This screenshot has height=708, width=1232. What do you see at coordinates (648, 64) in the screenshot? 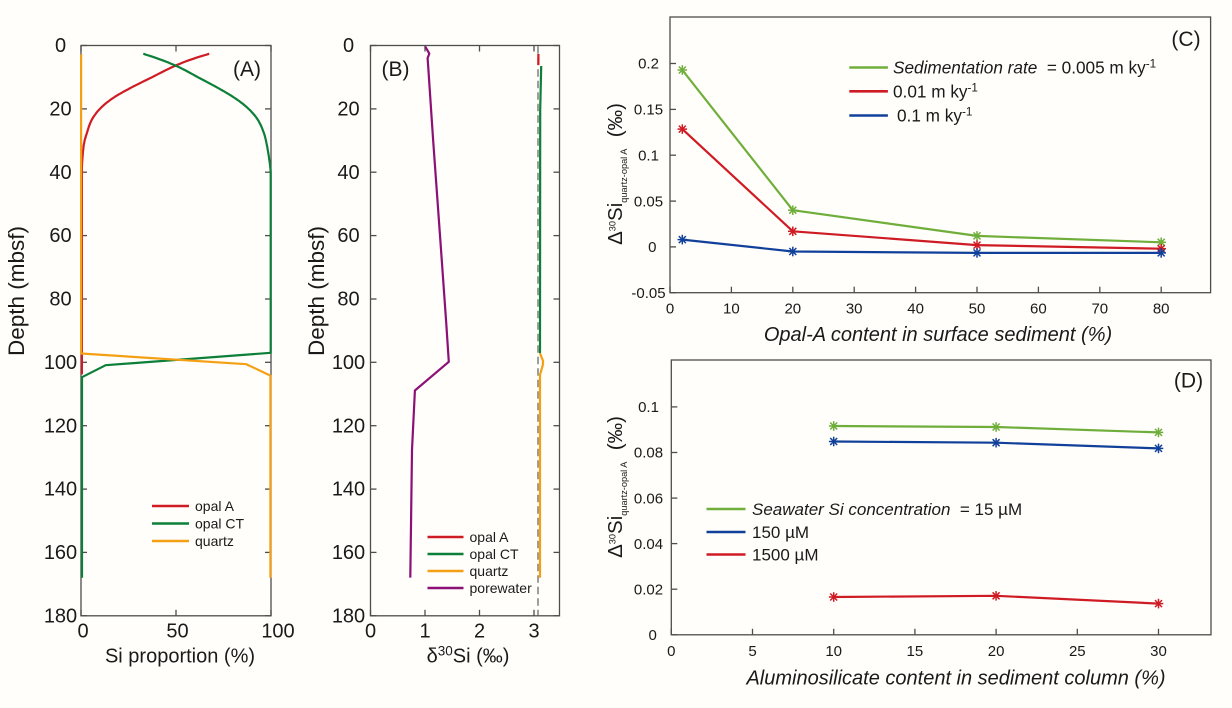
I see `svg-text: 0.2` at bounding box center [648, 64].